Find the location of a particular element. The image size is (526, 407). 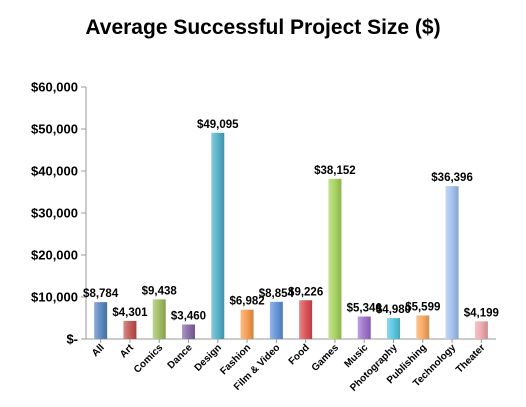

data-label: $8,854 is located at coordinates (277, 294).